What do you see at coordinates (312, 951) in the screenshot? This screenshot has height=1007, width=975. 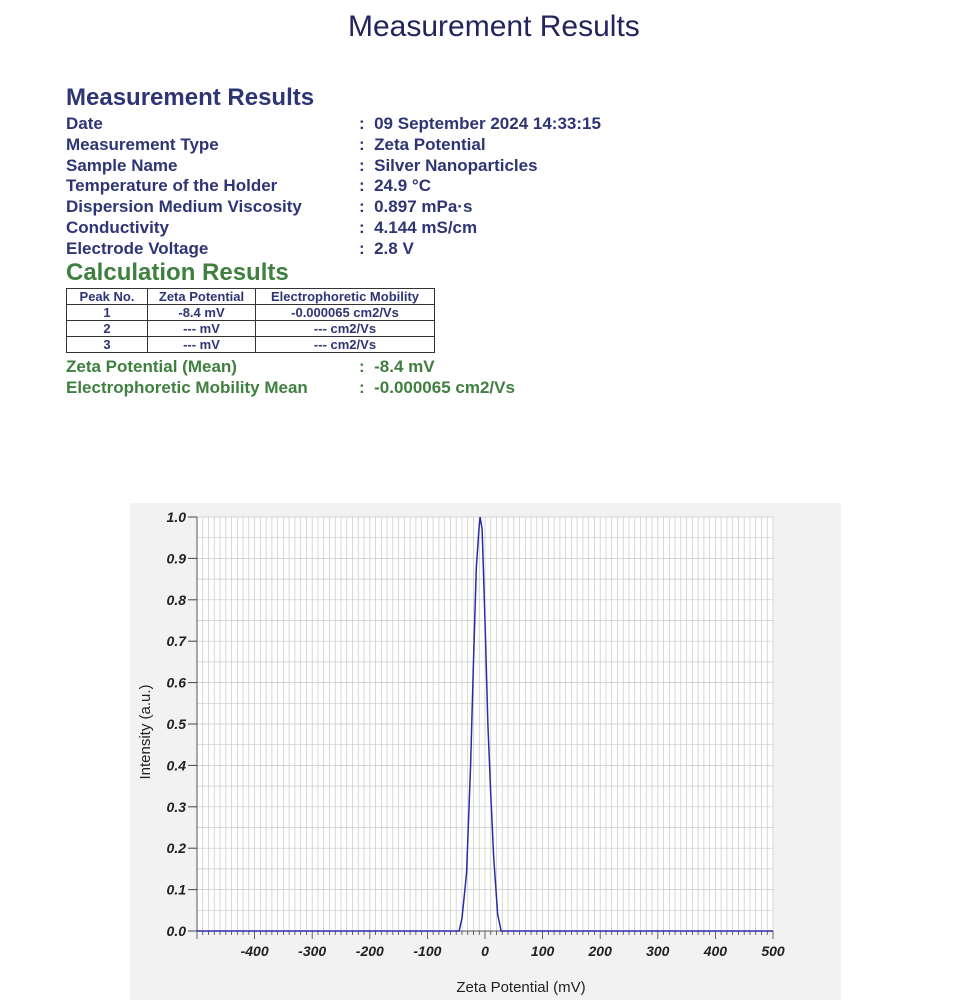 I see `x-tick-label: -300` at bounding box center [312, 951].